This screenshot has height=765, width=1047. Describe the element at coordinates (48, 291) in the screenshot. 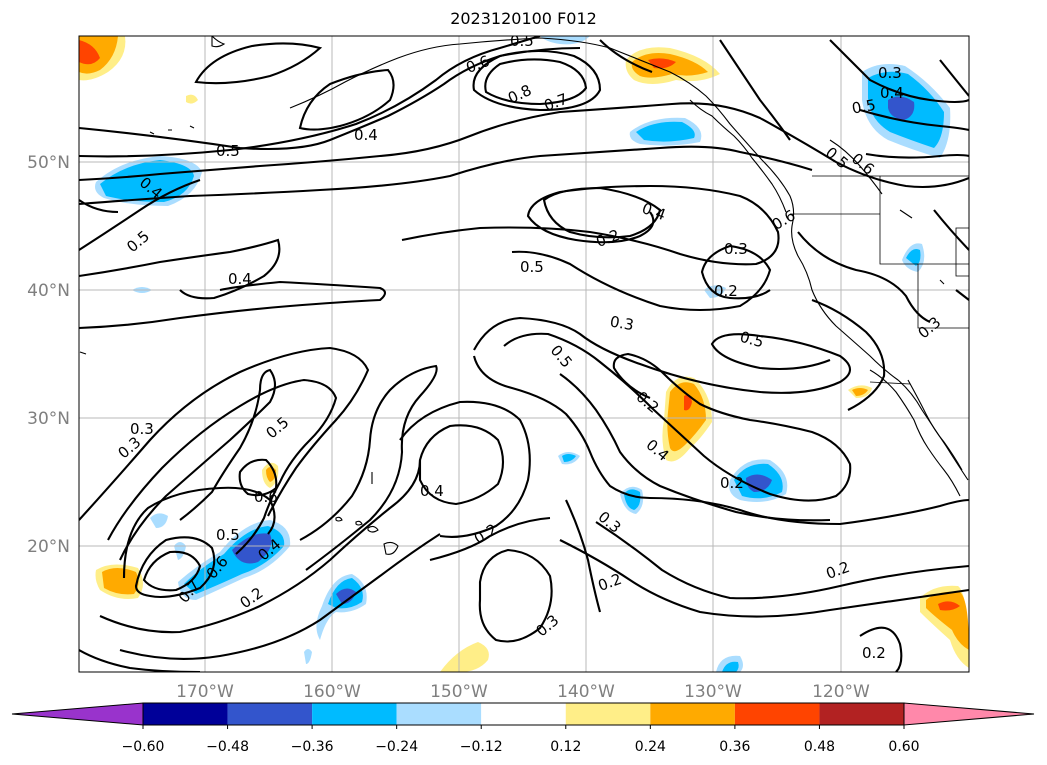

I see `latitude-tick-label: 40°N` at that location.